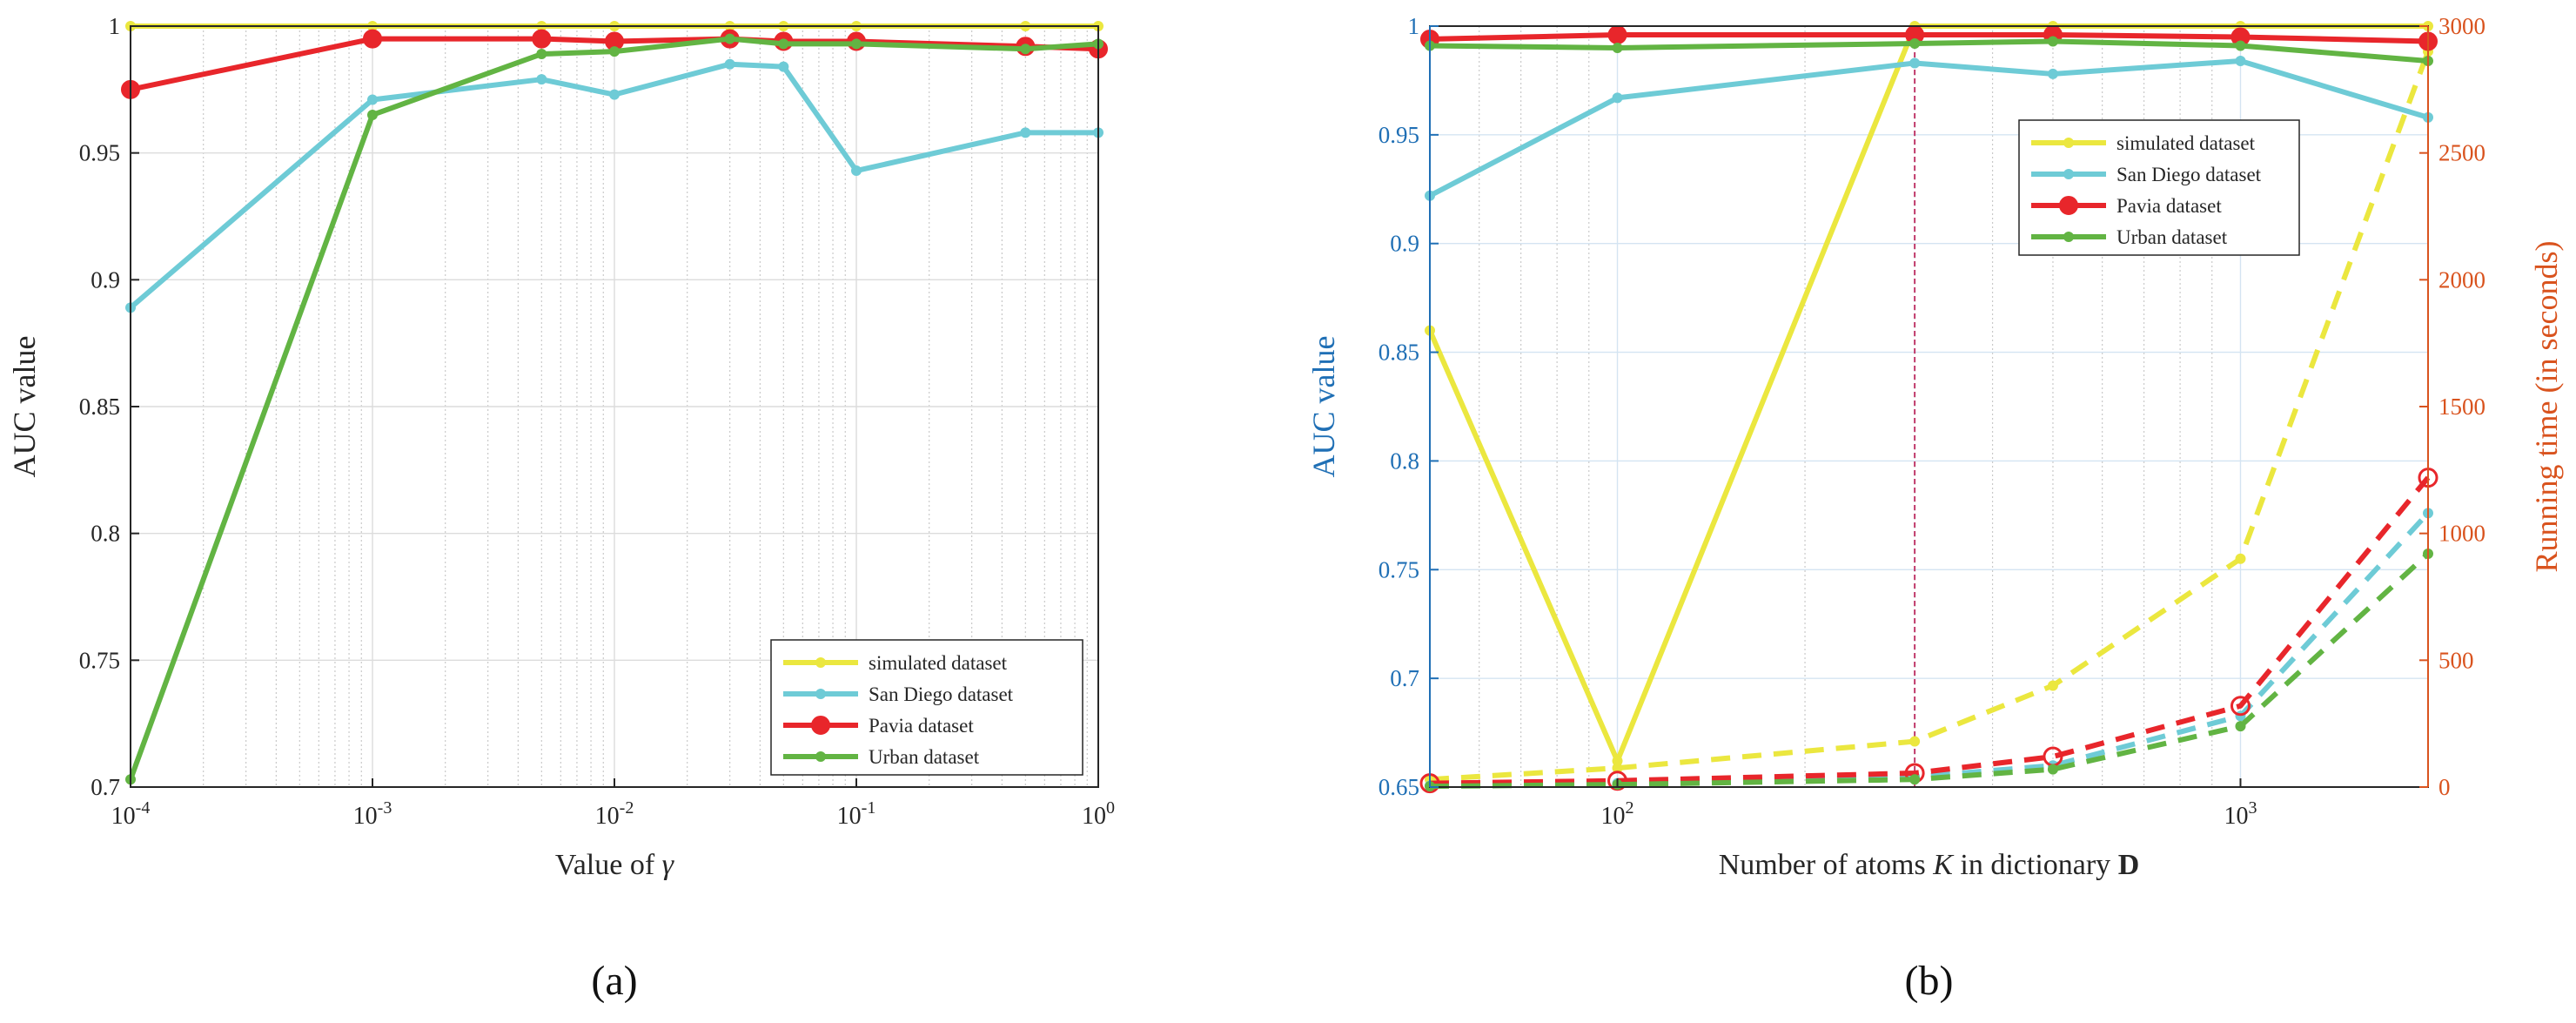  I want to click on x-tick-label: 10⁻², so click(614, 814).